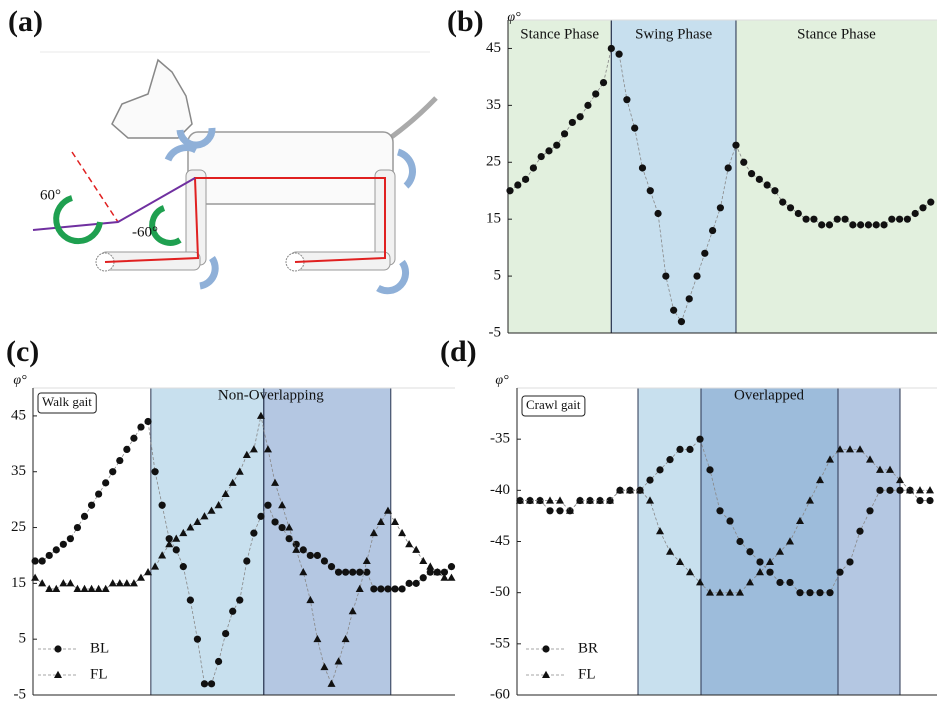 Image resolution: width=943 pixels, height=706 pixels. Describe the element at coordinates (95, 187) in the screenshot. I see `reference-line` at that location.